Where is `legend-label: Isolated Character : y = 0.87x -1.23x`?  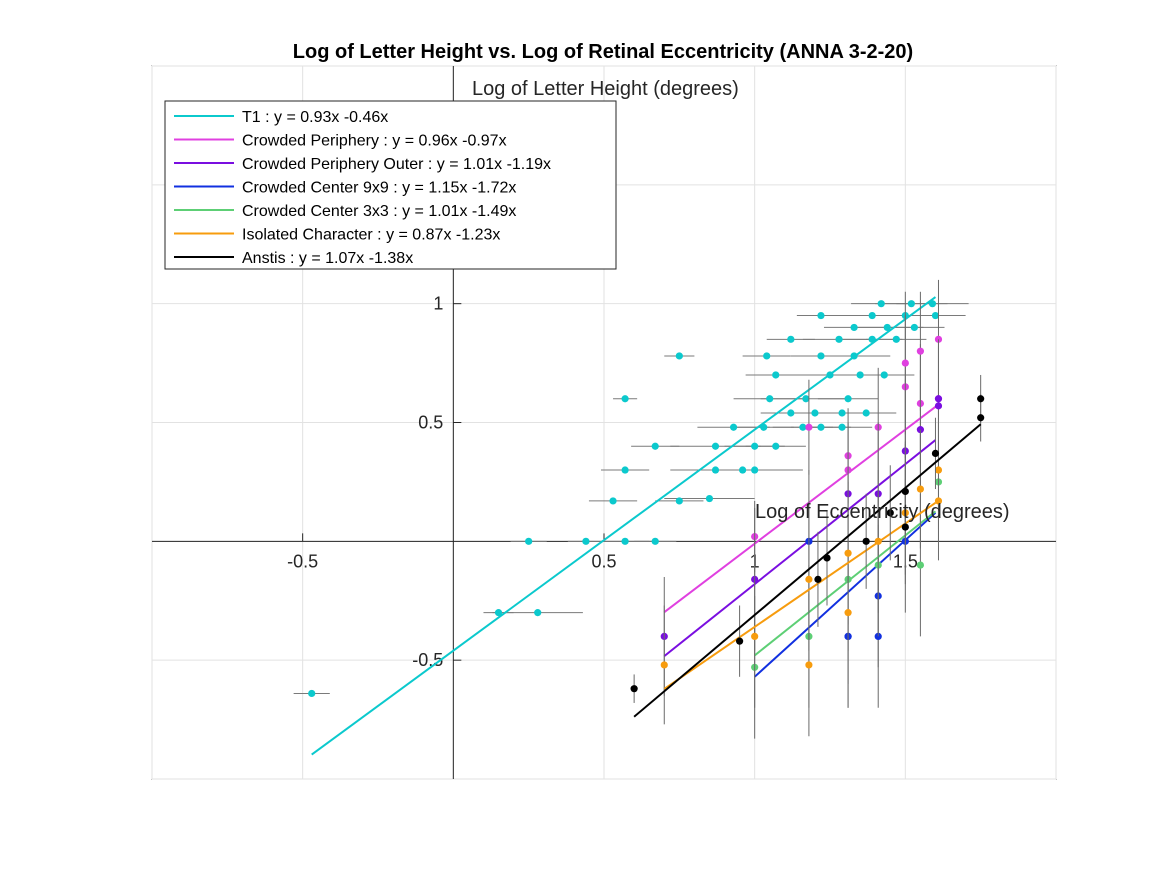
legend-label: Isolated Character : y = 0.87x -1.23x is located at coordinates (371, 235).